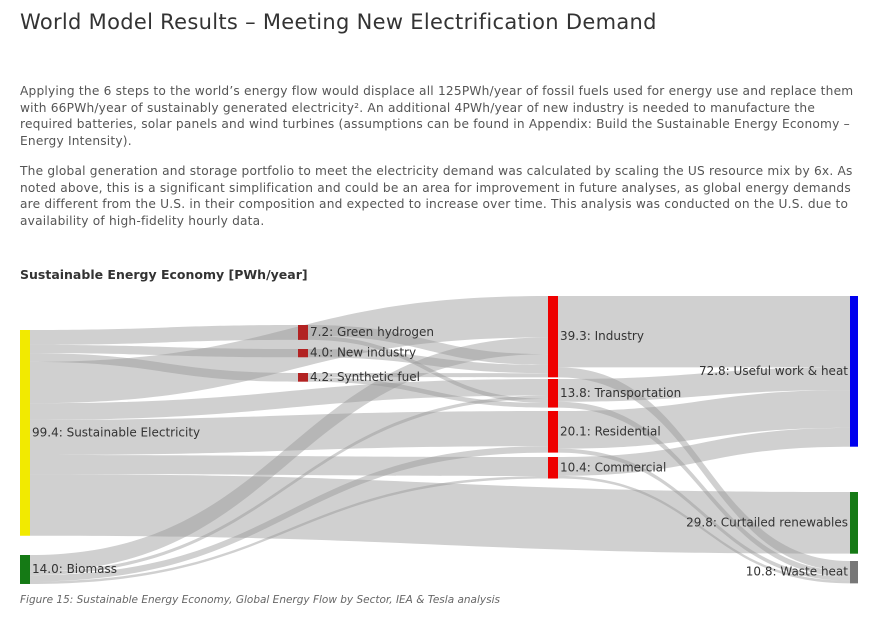  Describe the element at coordinates (116, 432) in the screenshot. I see `node-label: 99.4: Sustainable Electricity` at that location.